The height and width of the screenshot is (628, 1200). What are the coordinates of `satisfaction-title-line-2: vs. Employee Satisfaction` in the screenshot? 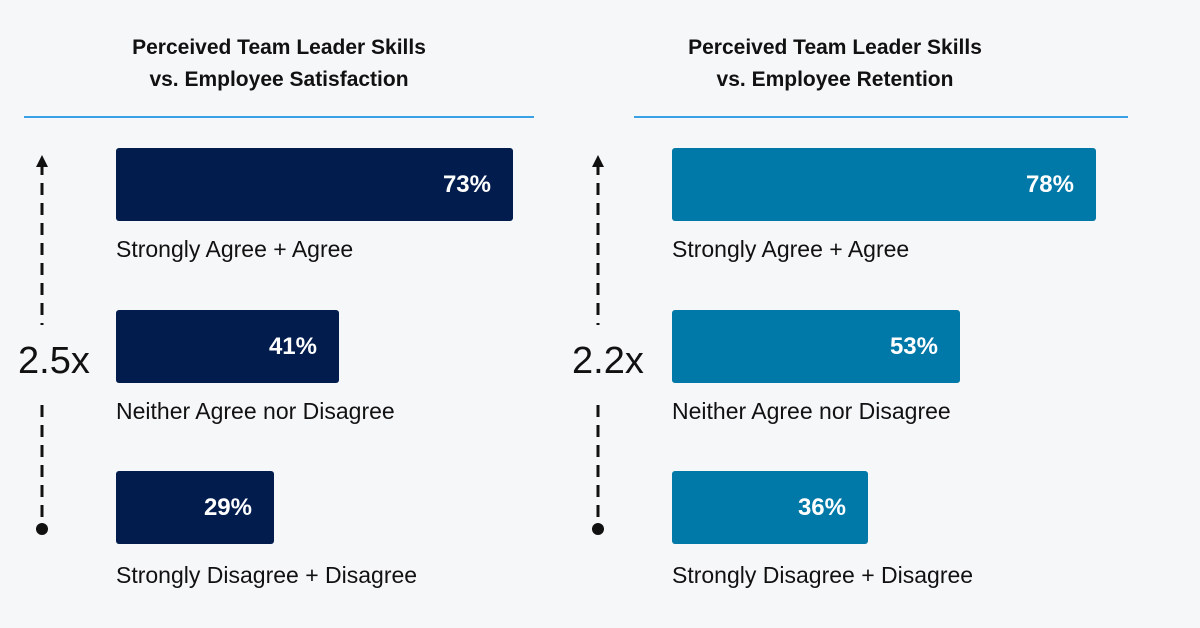 It's located at (279, 79).